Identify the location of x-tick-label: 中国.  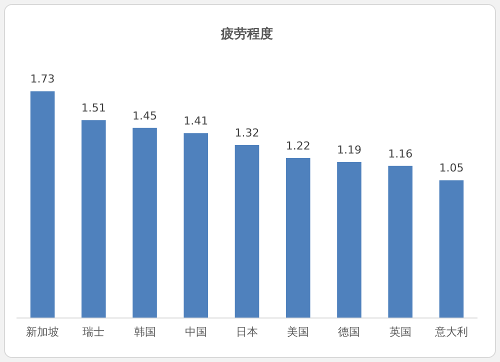
(195, 331).